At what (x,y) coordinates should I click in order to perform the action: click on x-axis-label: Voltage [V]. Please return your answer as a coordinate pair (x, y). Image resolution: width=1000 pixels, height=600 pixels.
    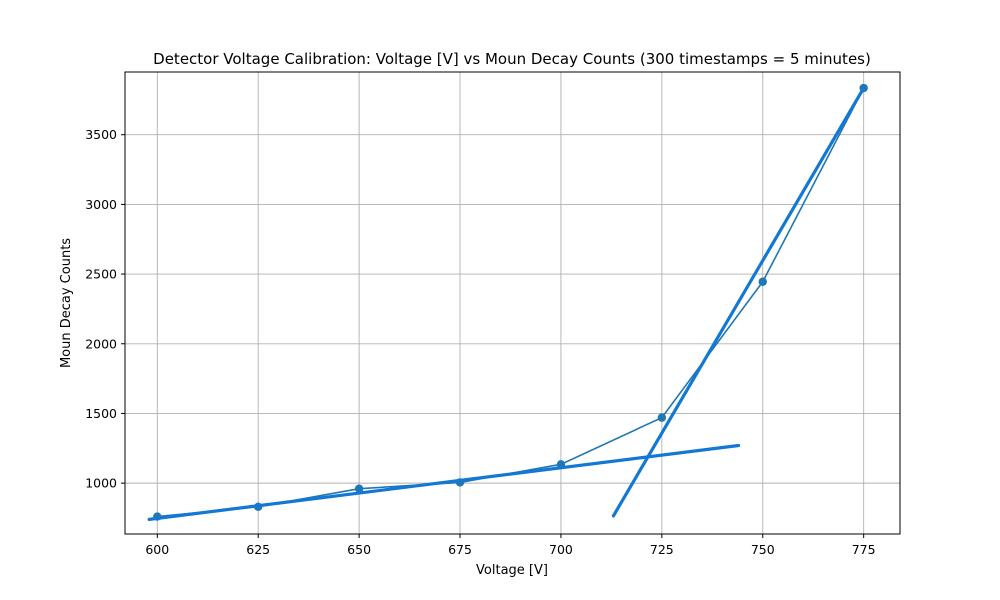
    Looking at the image, I should click on (512, 570).